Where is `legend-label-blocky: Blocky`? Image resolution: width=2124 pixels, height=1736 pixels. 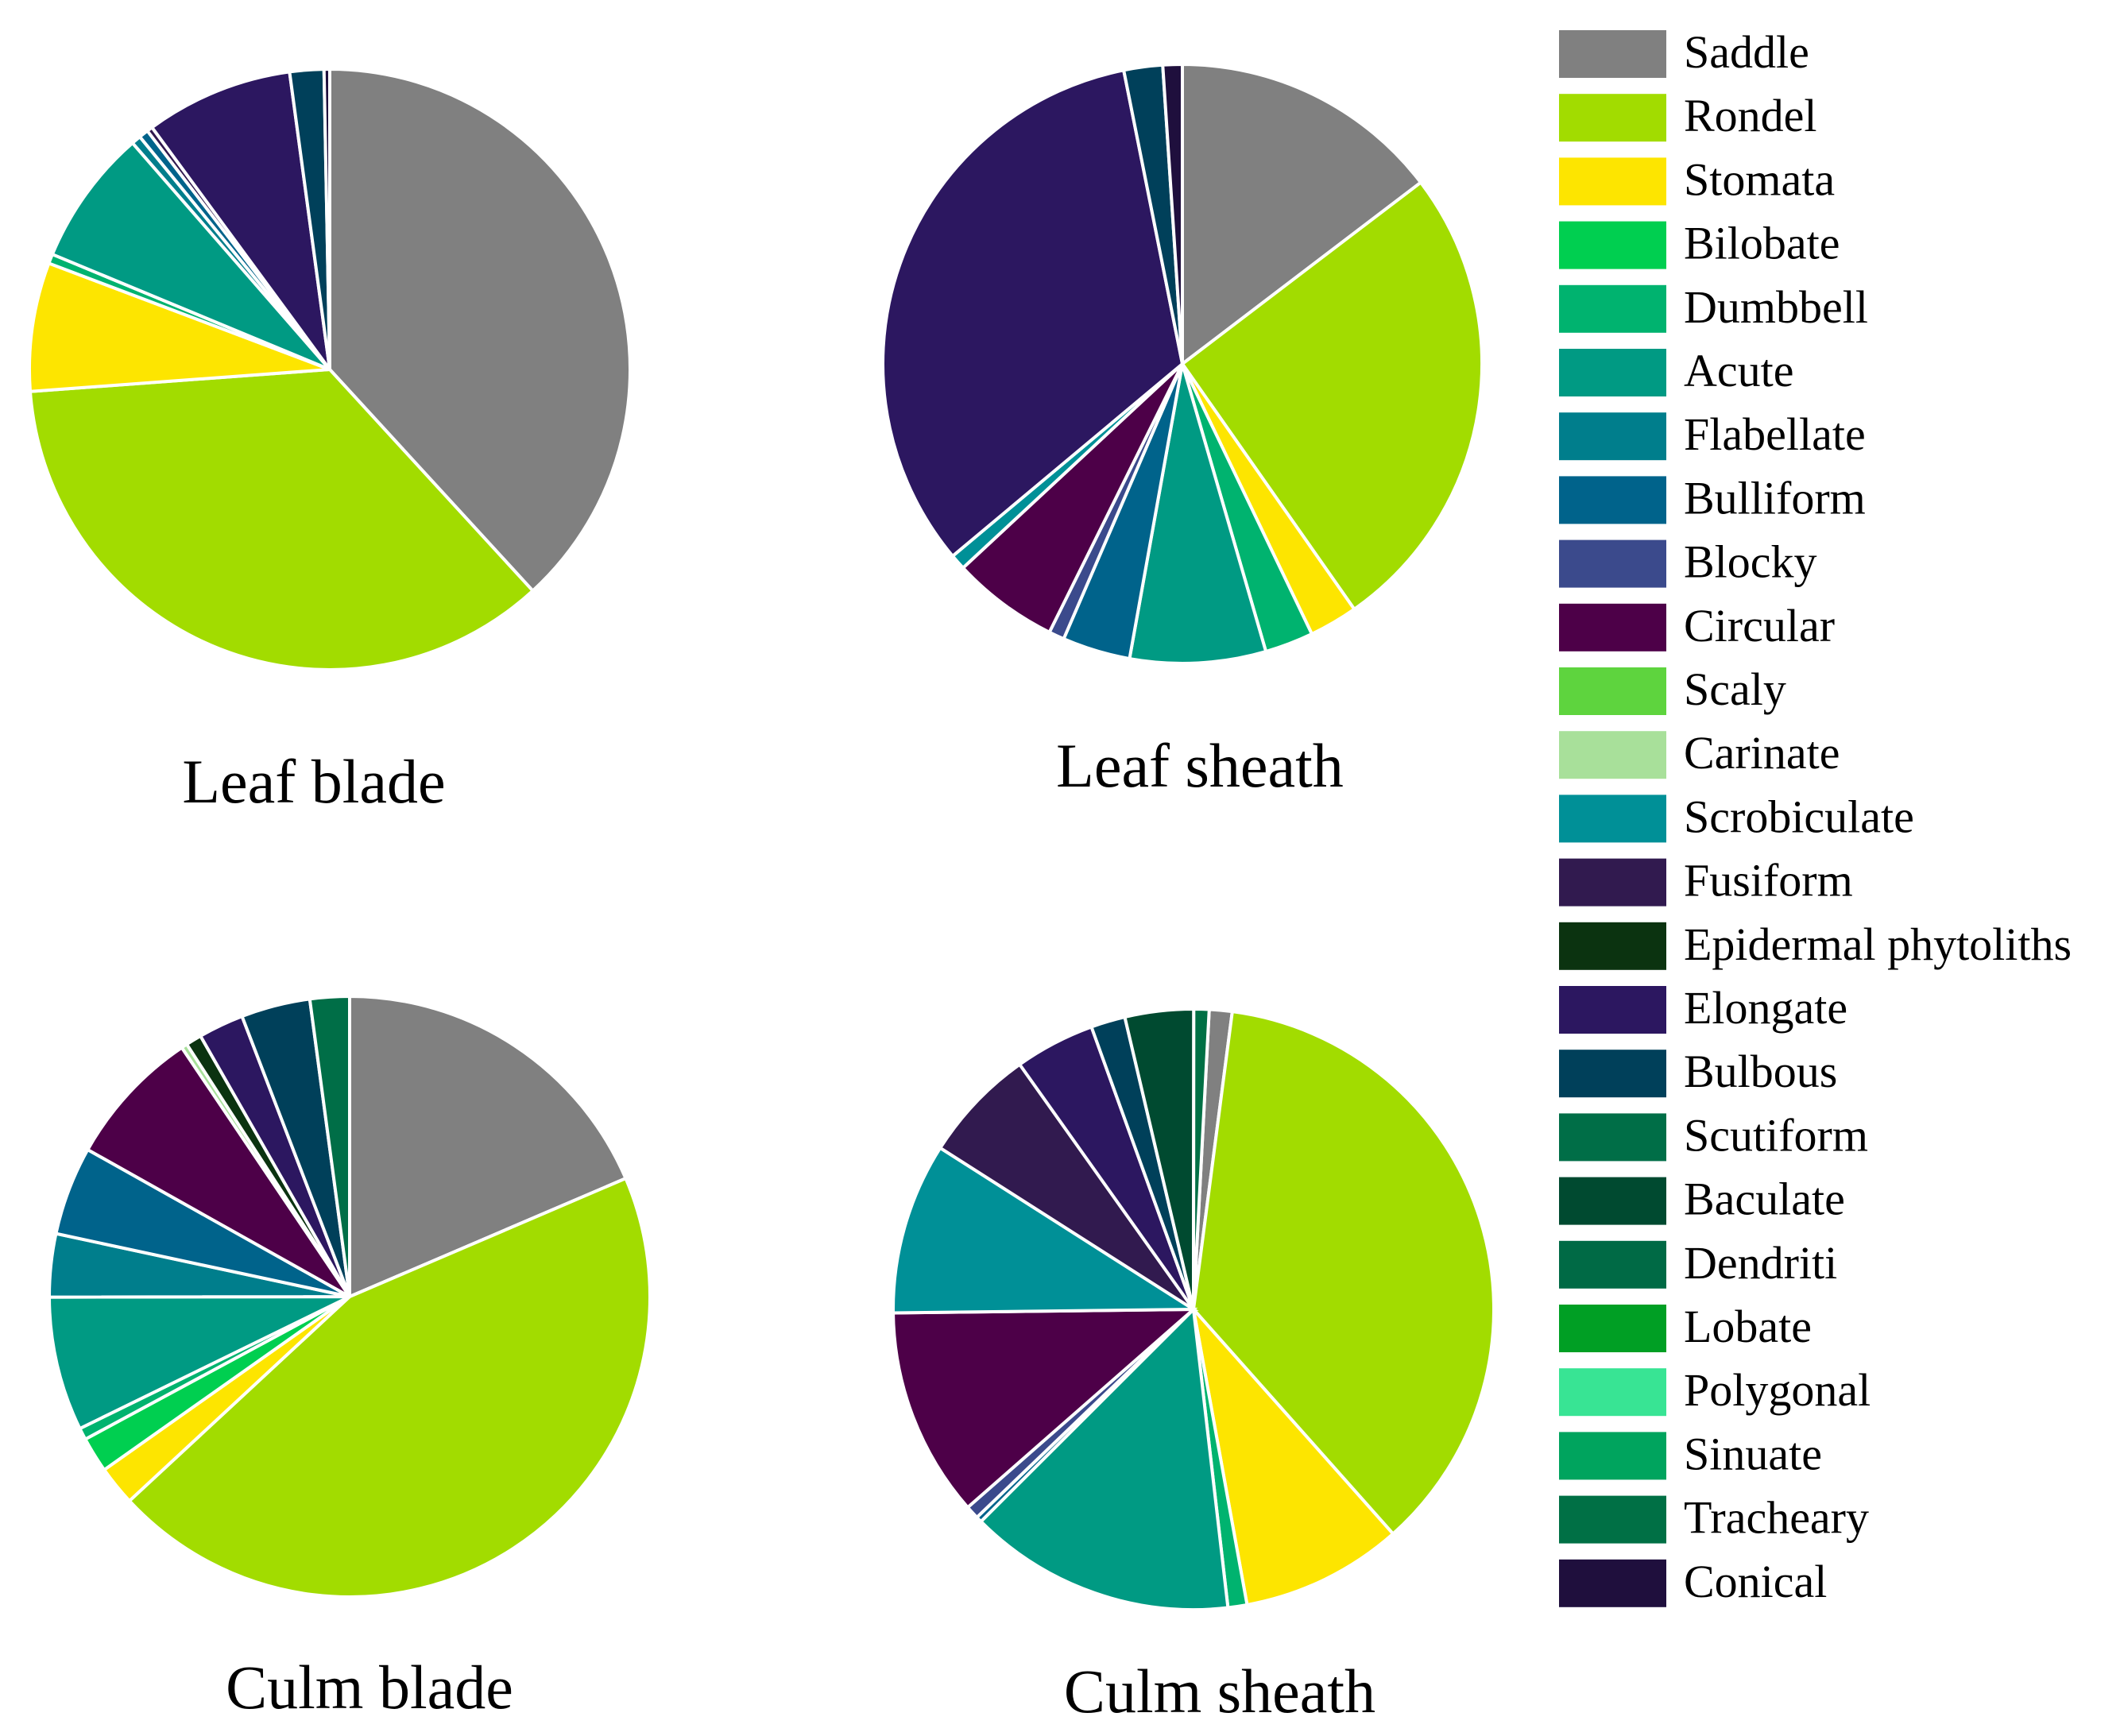 legend-label-blocky: Blocky is located at coordinates (1751, 562).